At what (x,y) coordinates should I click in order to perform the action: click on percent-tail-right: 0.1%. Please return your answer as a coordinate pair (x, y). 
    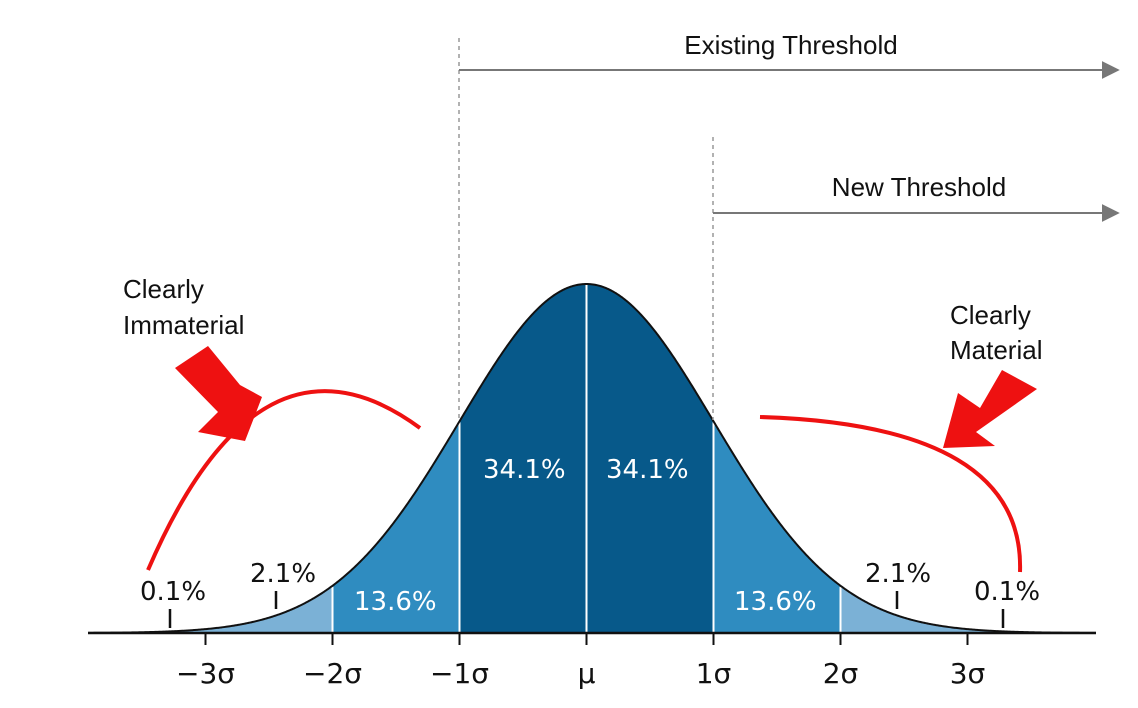
    Looking at the image, I should click on (1007, 592).